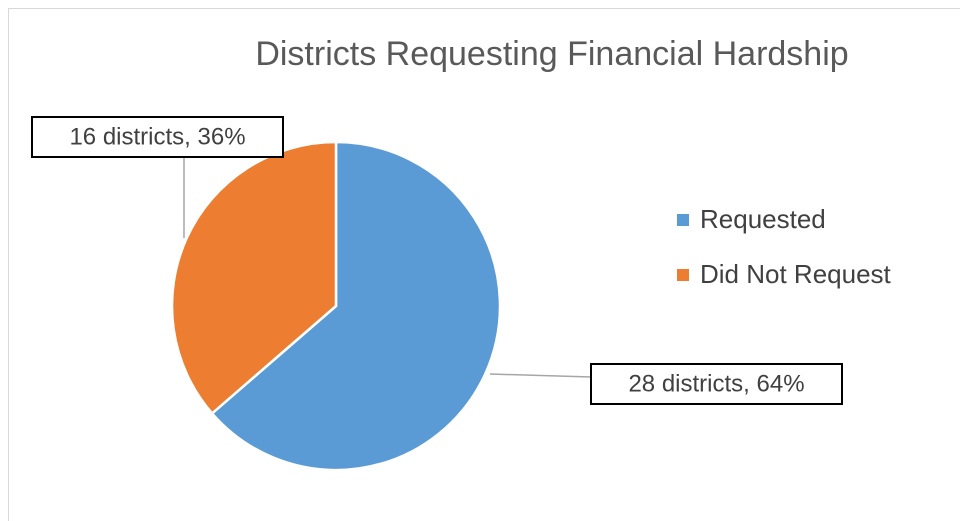  What do you see at coordinates (763, 219) in the screenshot?
I see `legend-label: Requested` at bounding box center [763, 219].